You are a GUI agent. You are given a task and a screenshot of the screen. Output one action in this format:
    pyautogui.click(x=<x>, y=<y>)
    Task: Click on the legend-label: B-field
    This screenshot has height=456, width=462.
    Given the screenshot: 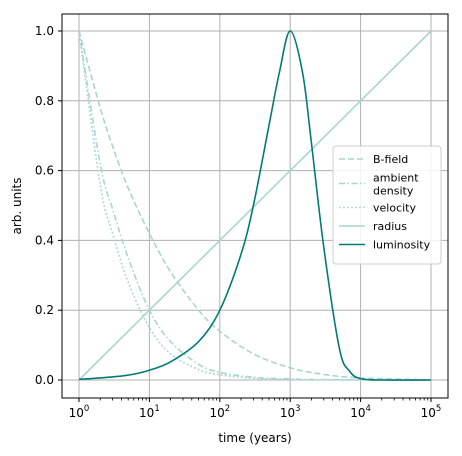 What is the action you would take?
    pyautogui.click(x=390, y=159)
    